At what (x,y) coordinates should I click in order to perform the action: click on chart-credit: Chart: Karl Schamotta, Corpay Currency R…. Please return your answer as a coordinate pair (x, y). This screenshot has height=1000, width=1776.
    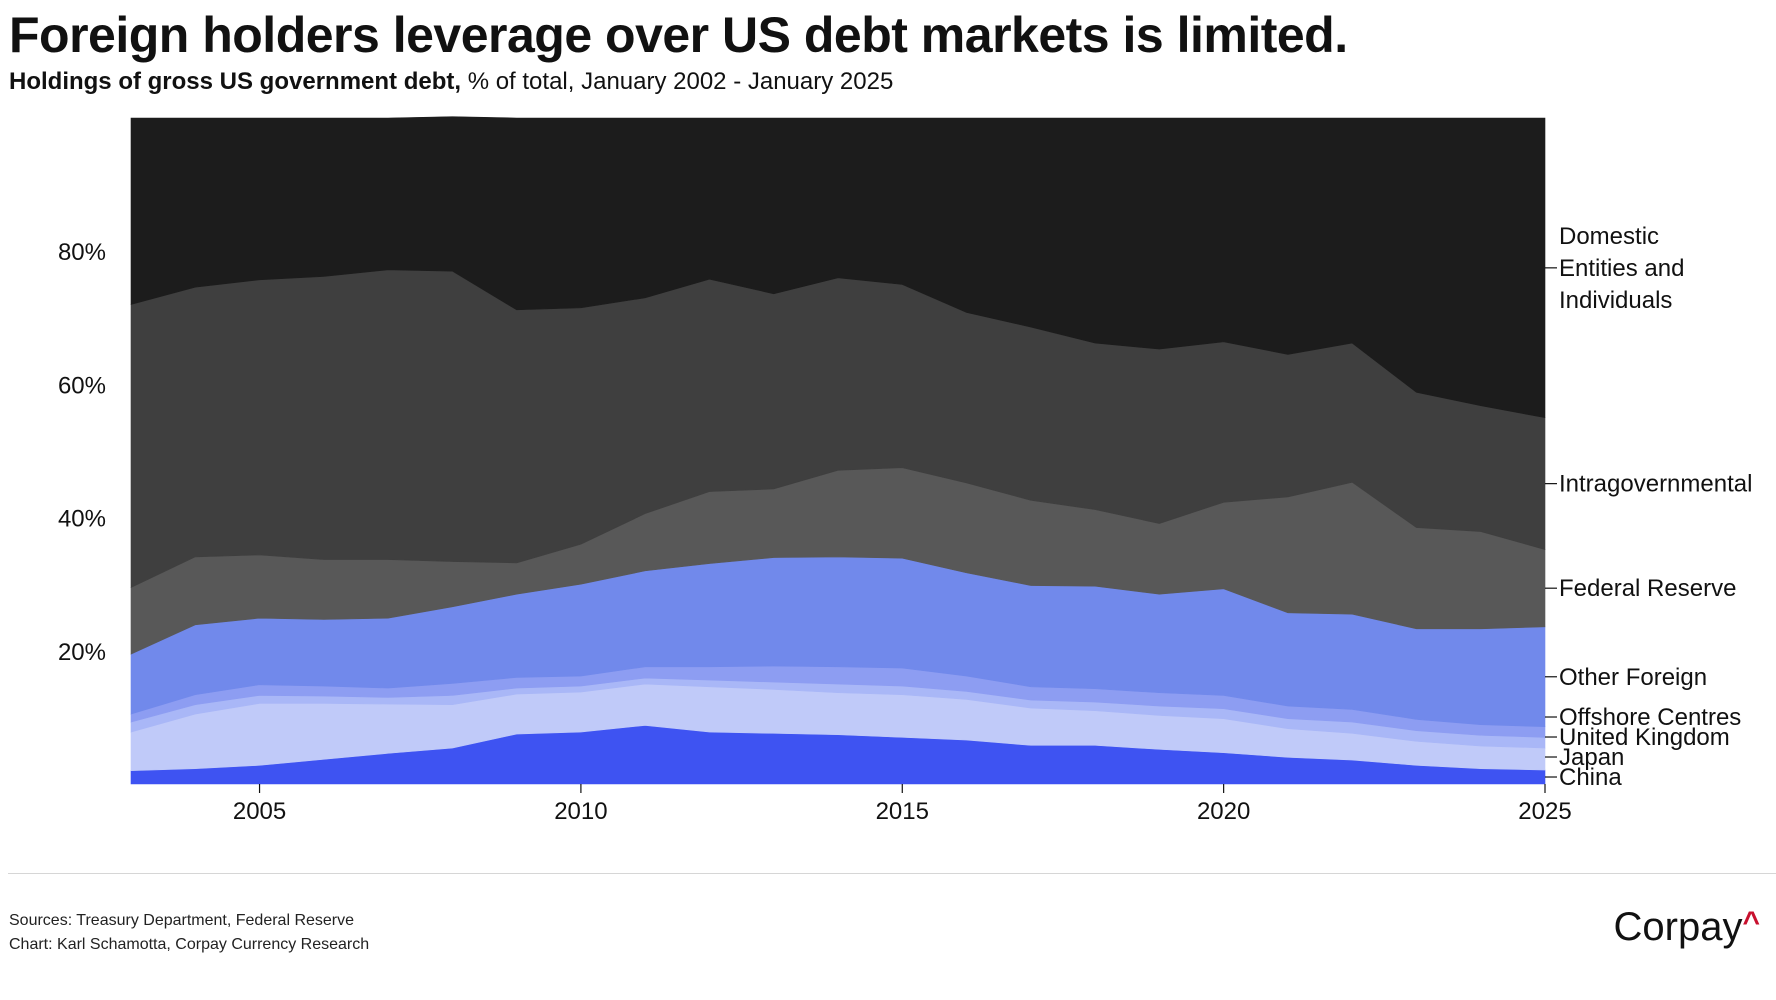
    Looking at the image, I should click on (189, 944).